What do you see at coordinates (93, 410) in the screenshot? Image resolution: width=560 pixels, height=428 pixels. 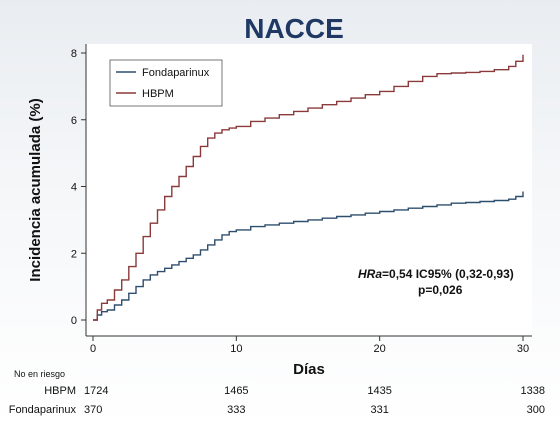 I see `risk-value-fondaparinux-0: 370` at bounding box center [93, 410].